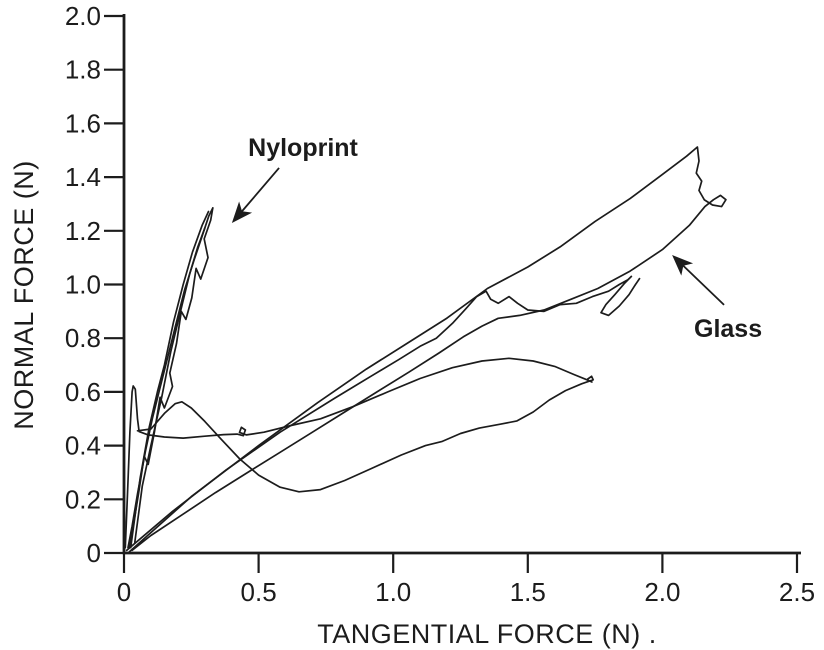 The image size is (824, 650). I want to click on y-tick-label: 1.4, so click(83, 177).